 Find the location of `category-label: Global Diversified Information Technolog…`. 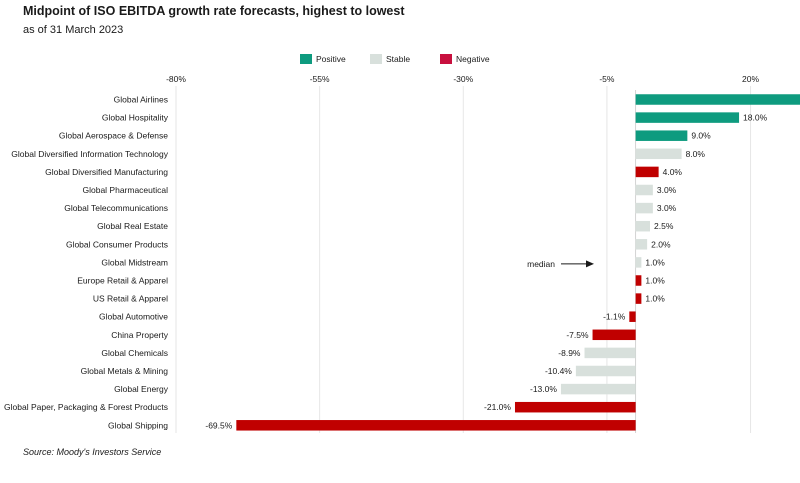

category-label: Global Diversified Information Technolog… is located at coordinates (89, 154).